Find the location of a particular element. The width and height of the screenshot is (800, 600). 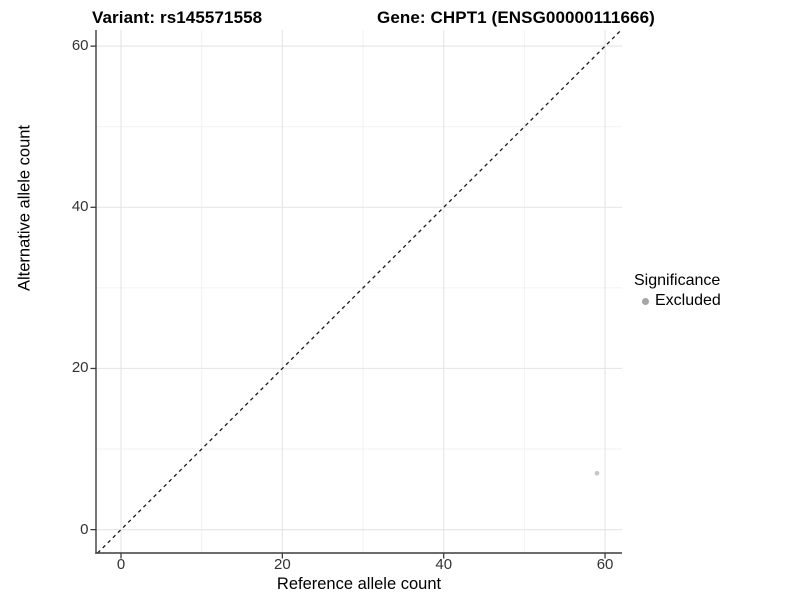

y-tick-label: 0 is located at coordinates (84, 529).